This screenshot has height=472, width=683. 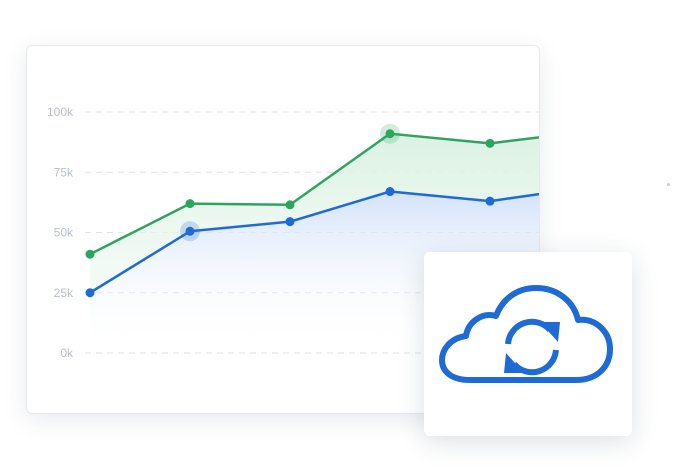 I want to click on cloud-sync-icon, so click(x=526, y=334).